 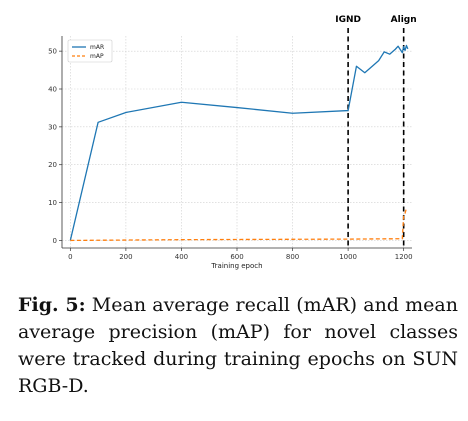 I want to click on figure-label: Fig. 5:, so click(x=52, y=305).